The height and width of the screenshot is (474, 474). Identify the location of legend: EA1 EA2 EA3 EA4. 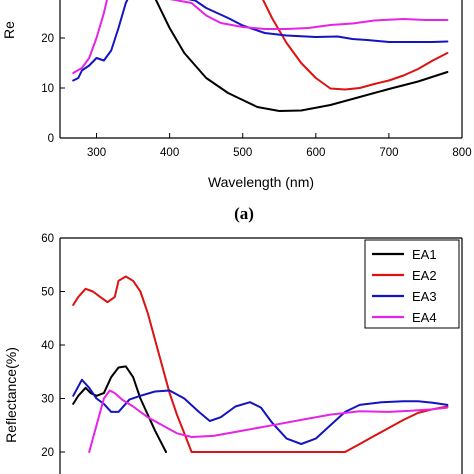
(412, 284).